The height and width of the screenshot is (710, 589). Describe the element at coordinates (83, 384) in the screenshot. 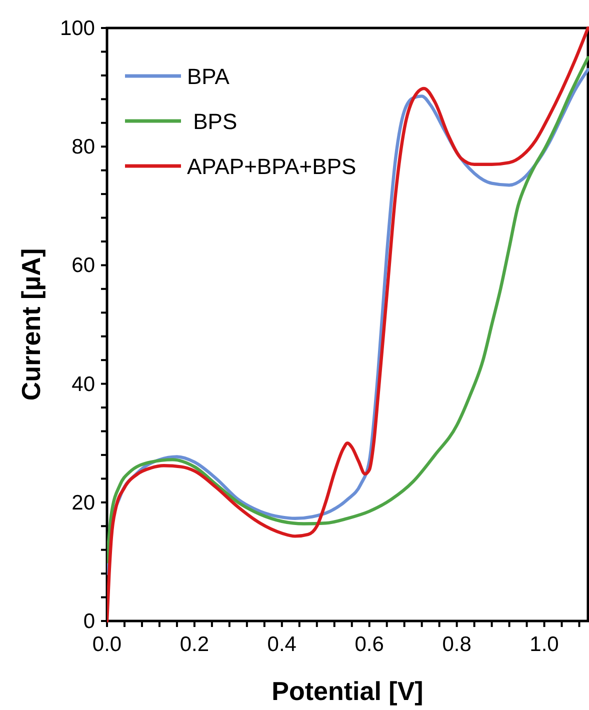

I see `y-tick-label: 40` at that location.